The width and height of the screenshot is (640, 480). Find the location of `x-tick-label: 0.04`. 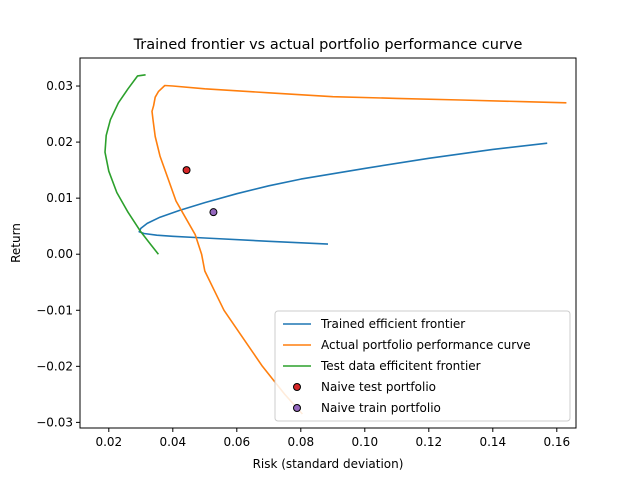

x-tick-label: 0.04 is located at coordinates (172, 442).